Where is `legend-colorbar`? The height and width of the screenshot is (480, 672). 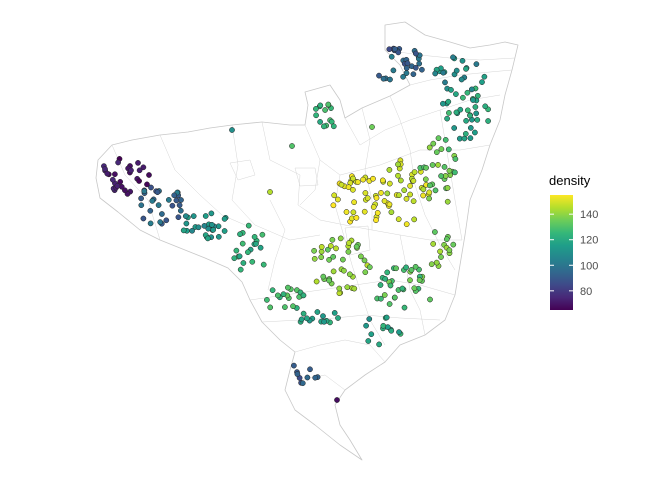
legend-colorbar is located at coordinates (561, 252).